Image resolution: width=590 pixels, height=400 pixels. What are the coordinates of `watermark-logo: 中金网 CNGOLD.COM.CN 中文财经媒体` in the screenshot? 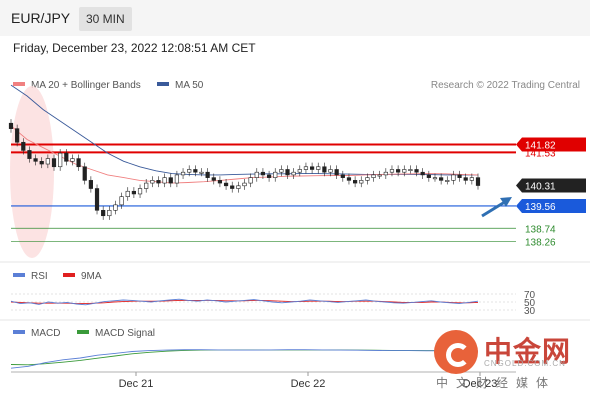 It's located at (508, 358).